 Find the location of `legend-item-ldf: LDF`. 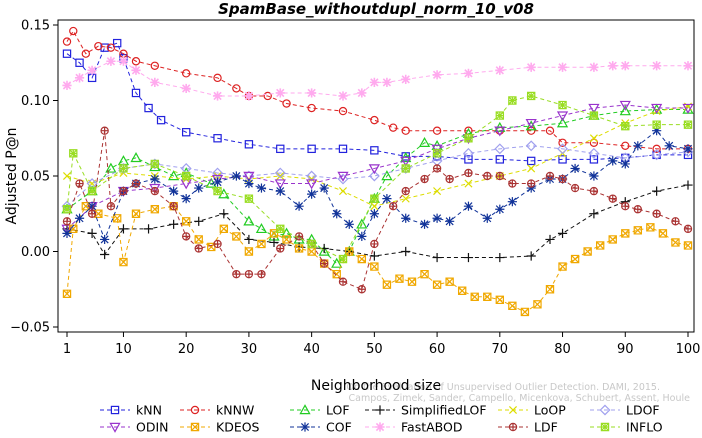

legend-item-ldf: LDF is located at coordinates (528, 427).